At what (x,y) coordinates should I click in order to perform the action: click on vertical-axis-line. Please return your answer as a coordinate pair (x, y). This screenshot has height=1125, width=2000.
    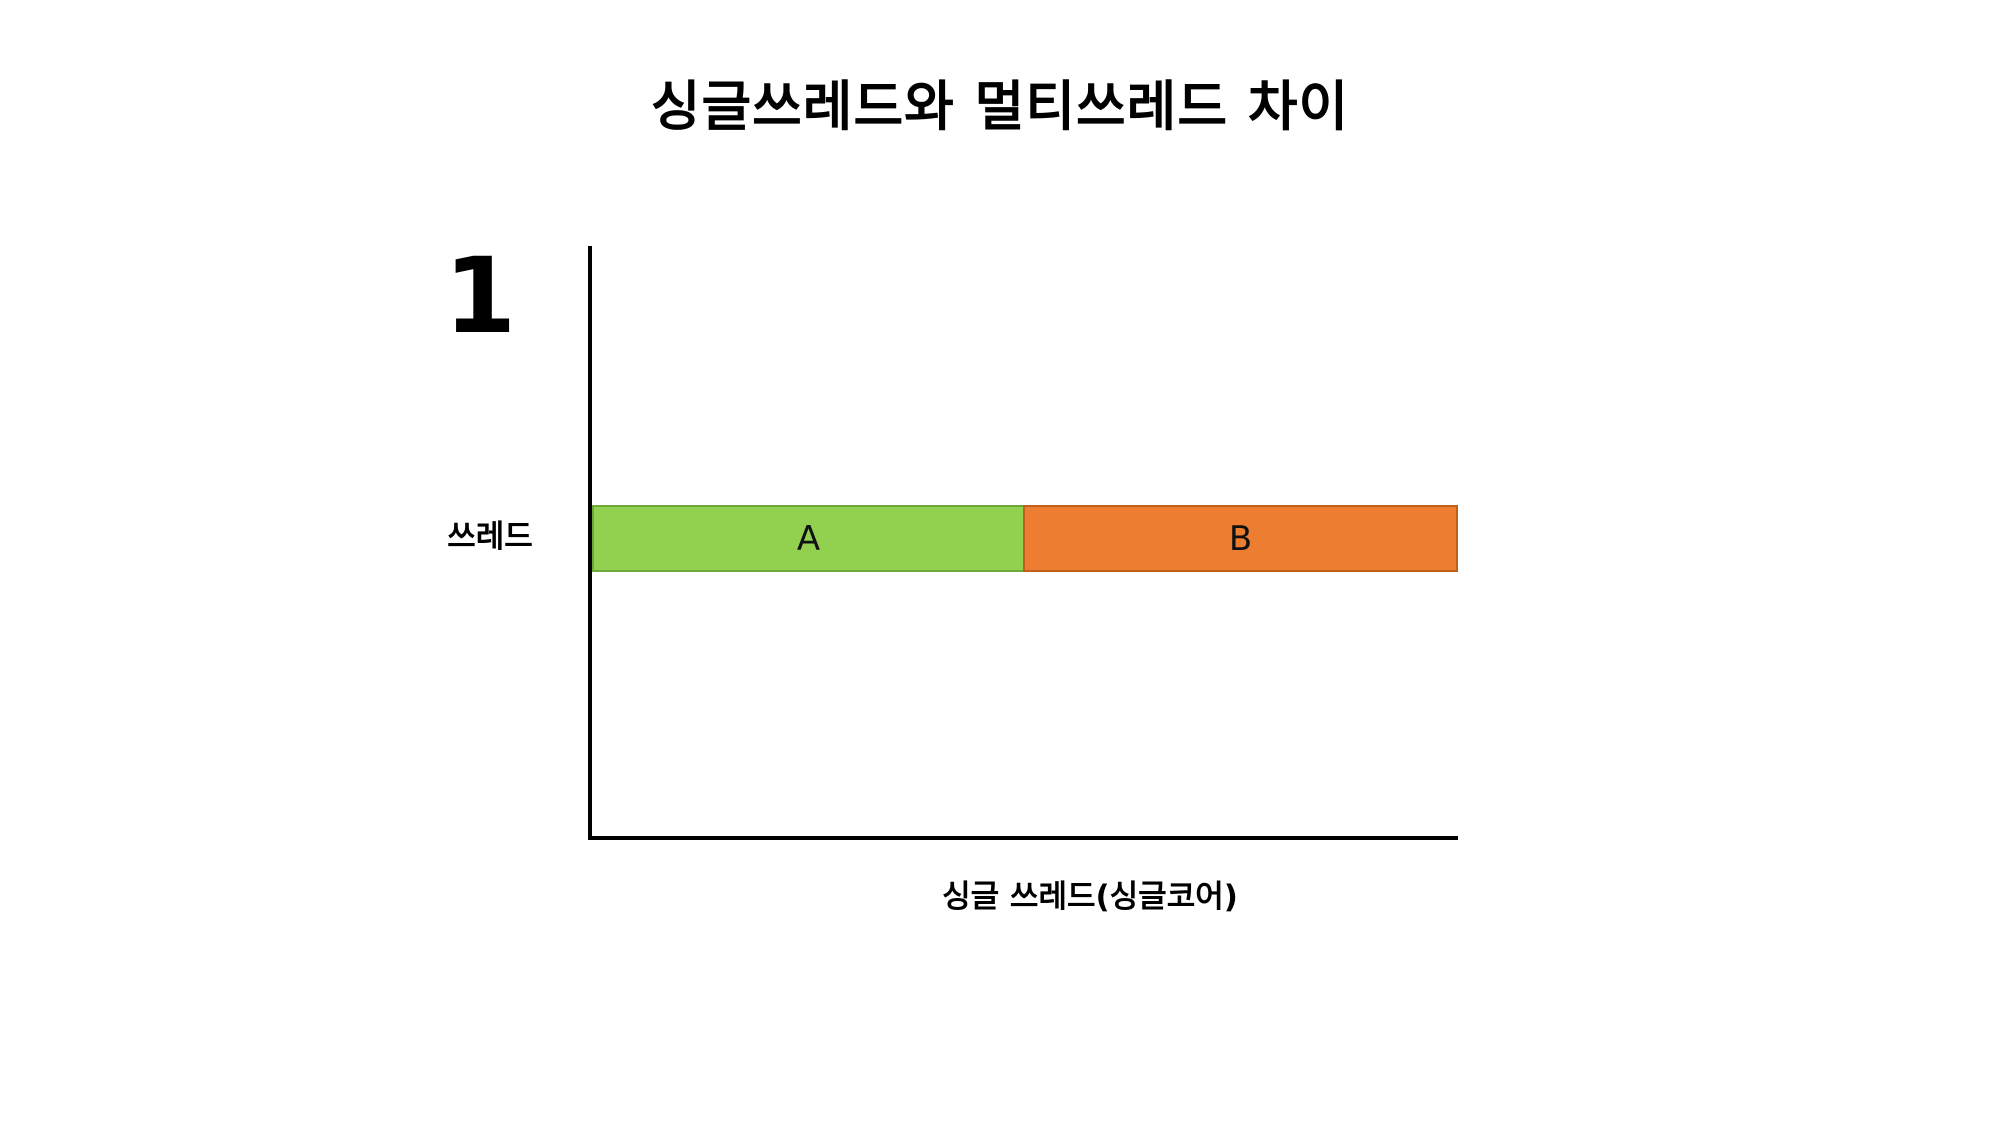
    Looking at the image, I should click on (590, 543).